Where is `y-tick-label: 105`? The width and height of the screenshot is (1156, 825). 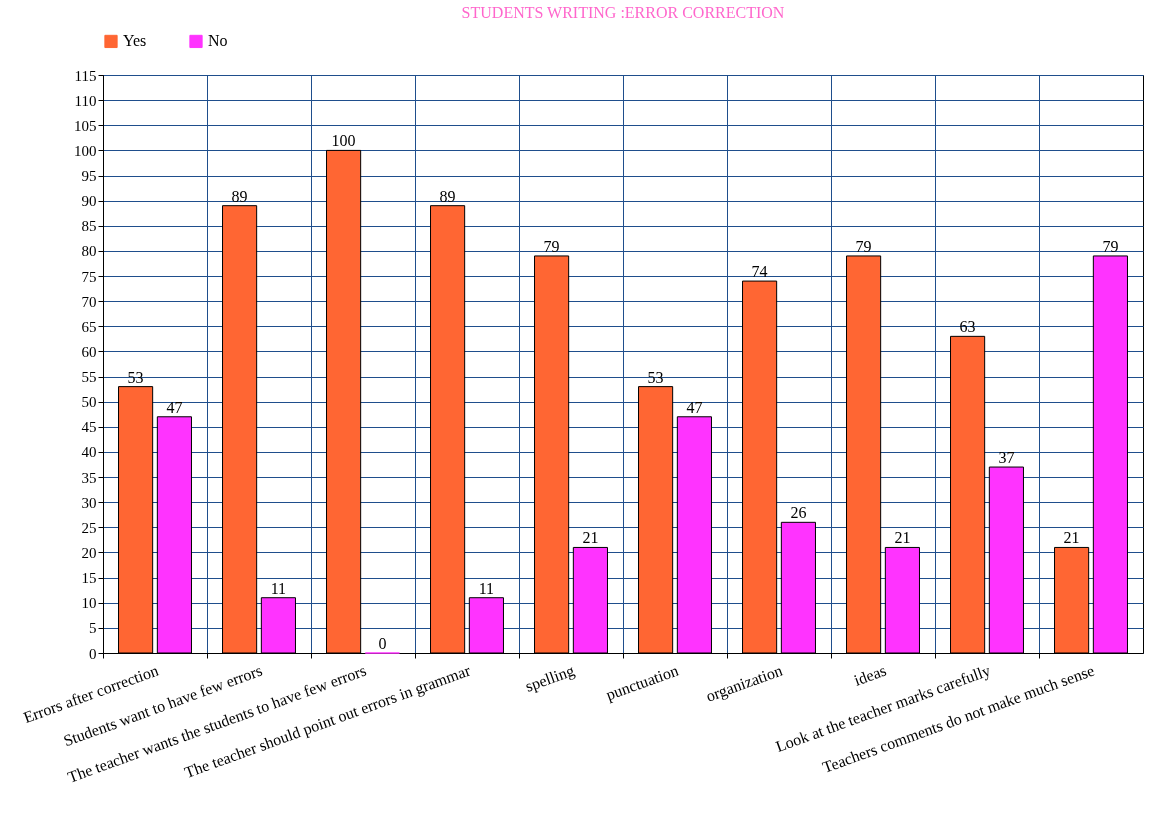 y-tick-label: 105 is located at coordinates (85, 125).